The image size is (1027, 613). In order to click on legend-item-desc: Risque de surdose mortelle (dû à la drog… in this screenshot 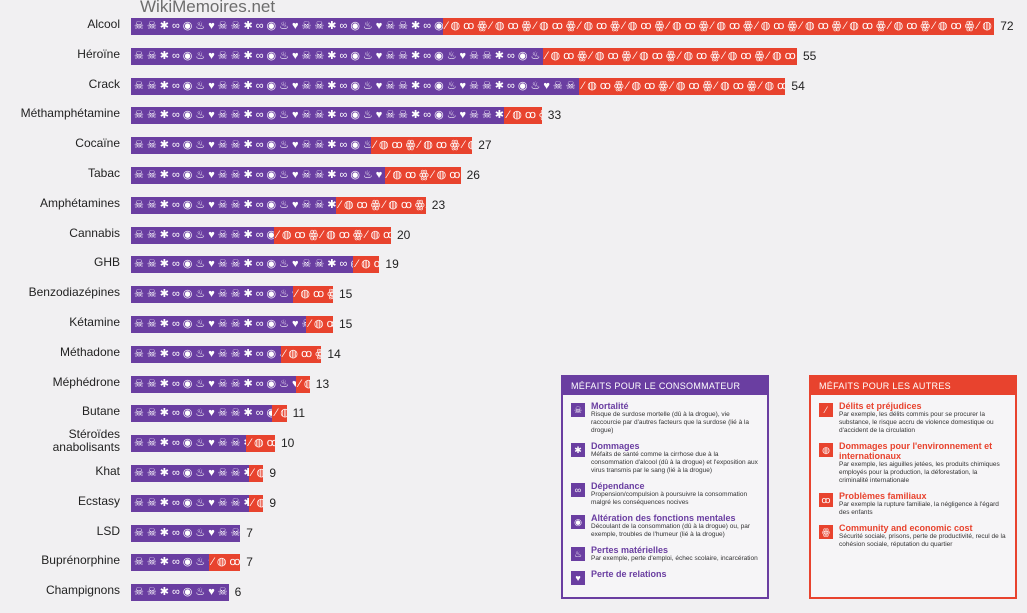, I will do `click(670, 422)`.